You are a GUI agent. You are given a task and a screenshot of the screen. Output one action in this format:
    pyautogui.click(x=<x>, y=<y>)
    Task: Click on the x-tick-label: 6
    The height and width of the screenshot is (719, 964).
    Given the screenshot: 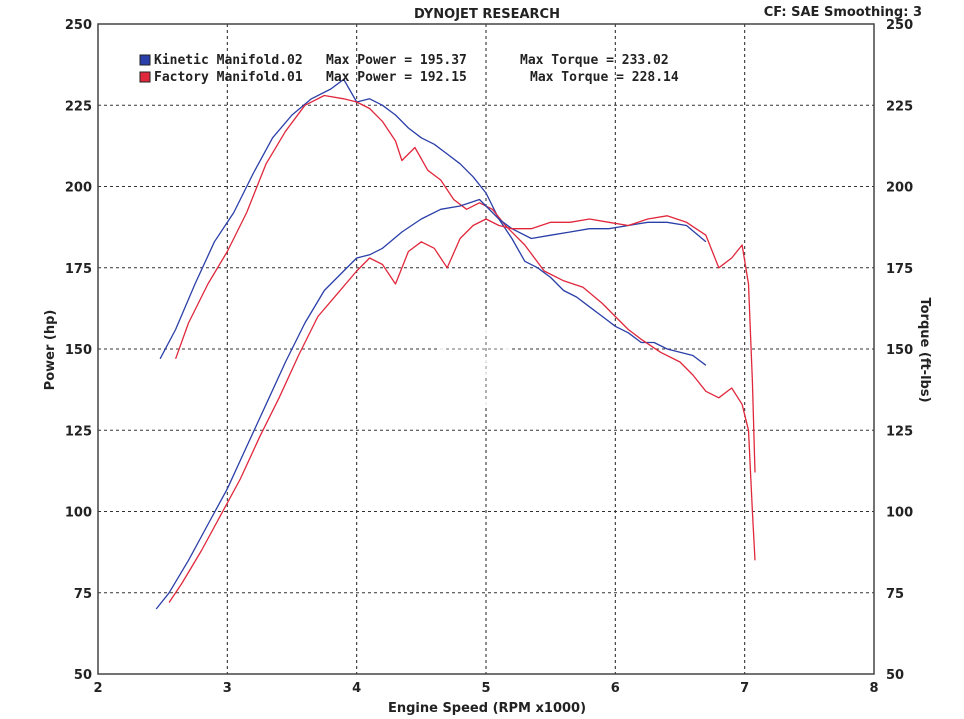 What is the action you would take?
    pyautogui.click(x=615, y=688)
    